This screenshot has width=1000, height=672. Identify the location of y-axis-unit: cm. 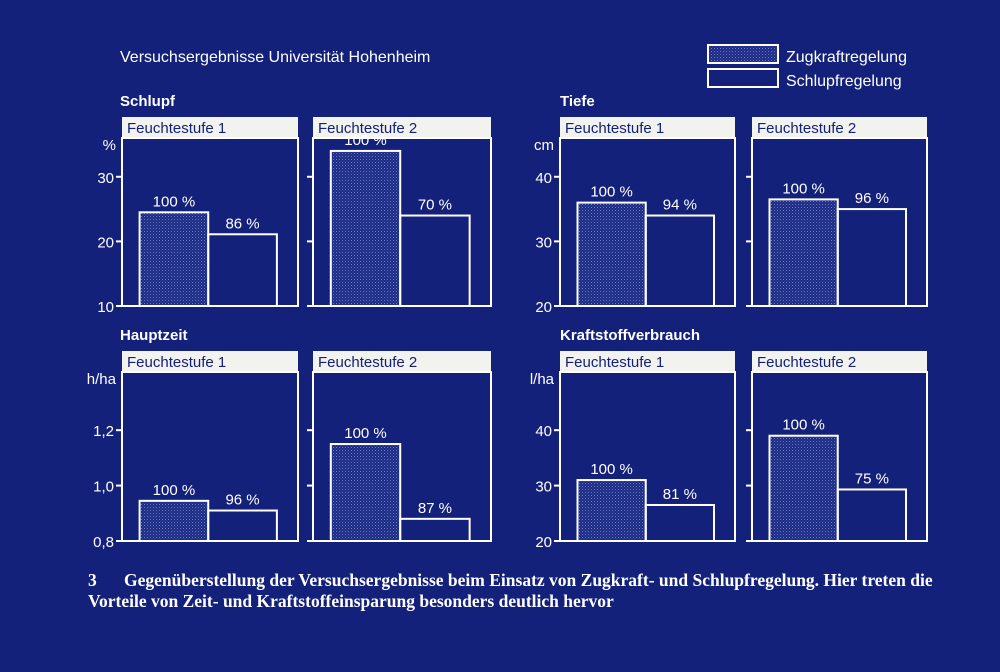
(544, 145).